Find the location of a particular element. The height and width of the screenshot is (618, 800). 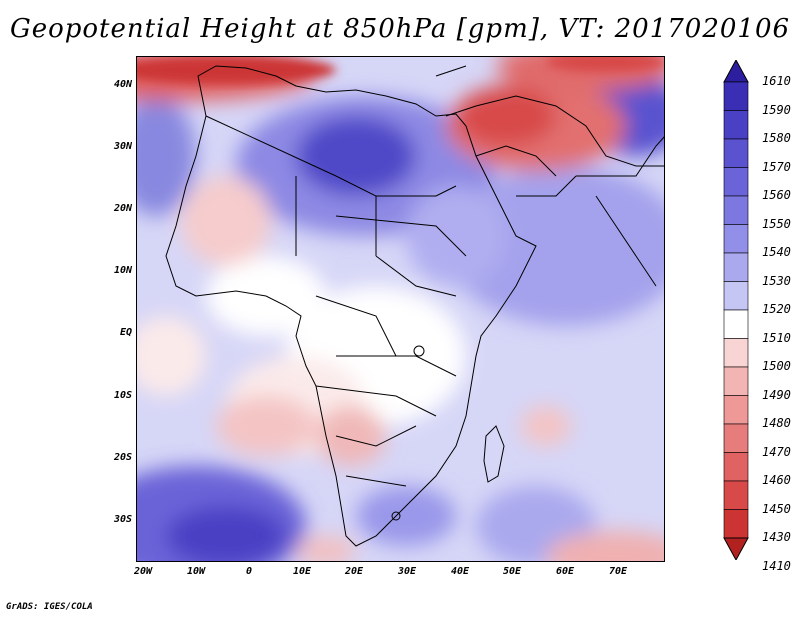

colorbar-label: 1560 is located at coordinates (776, 195).